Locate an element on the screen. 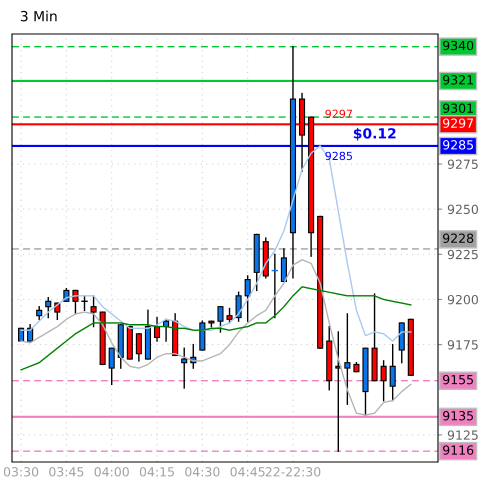 The image size is (496, 496). x-tick-label: 03:45 is located at coordinates (66, 472).